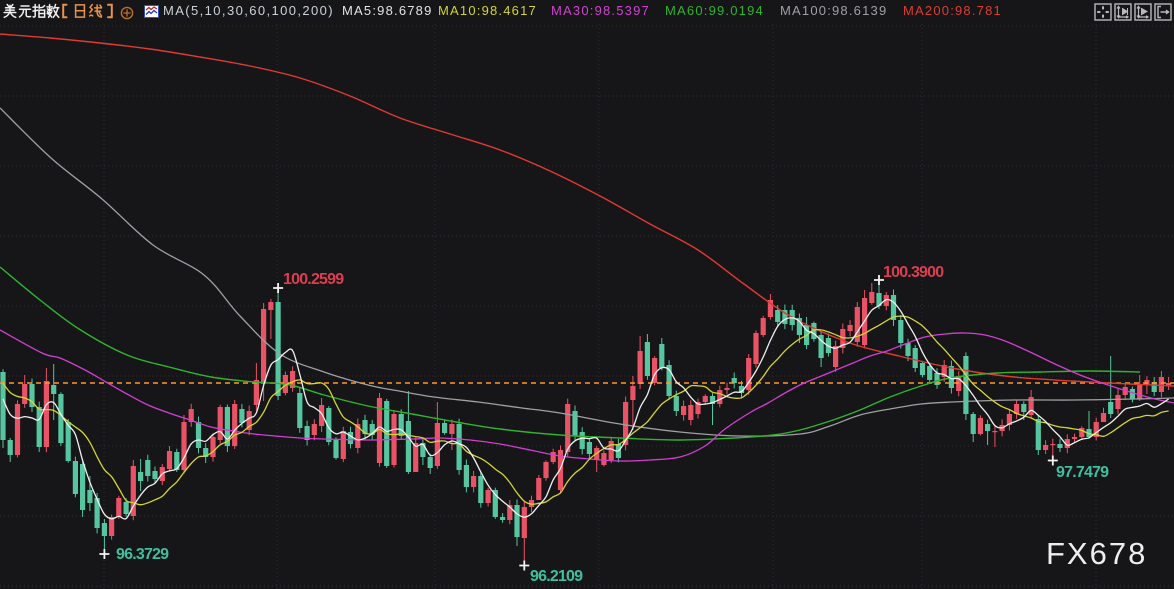  What do you see at coordinates (142, 554) in the screenshot?
I see `svg-text: 96.3729` at bounding box center [142, 554].